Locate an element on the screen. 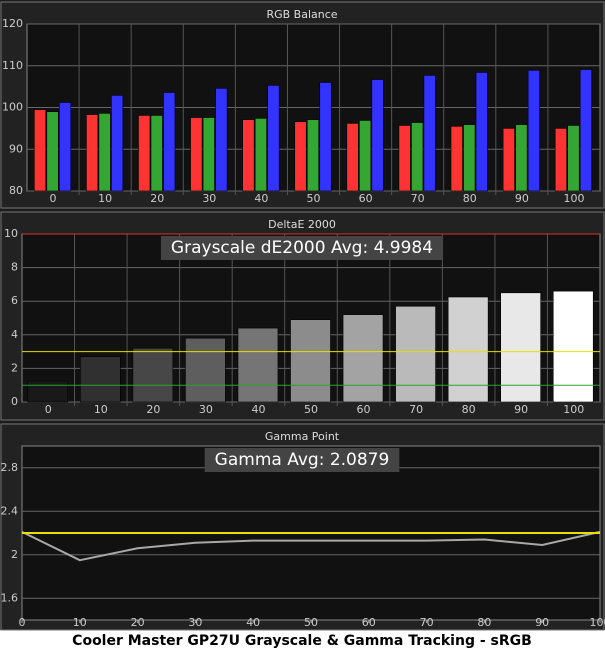 Image resolution: width=605 pixels, height=656 pixels. y-tick-label: 100 is located at coordinates (12, 107).